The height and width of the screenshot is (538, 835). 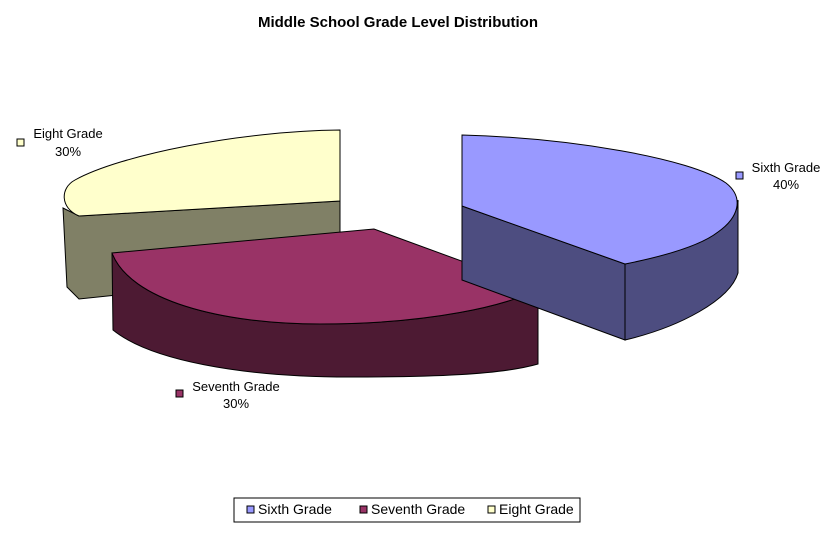 I want to click on legend-box, so click(x=407, y=510).